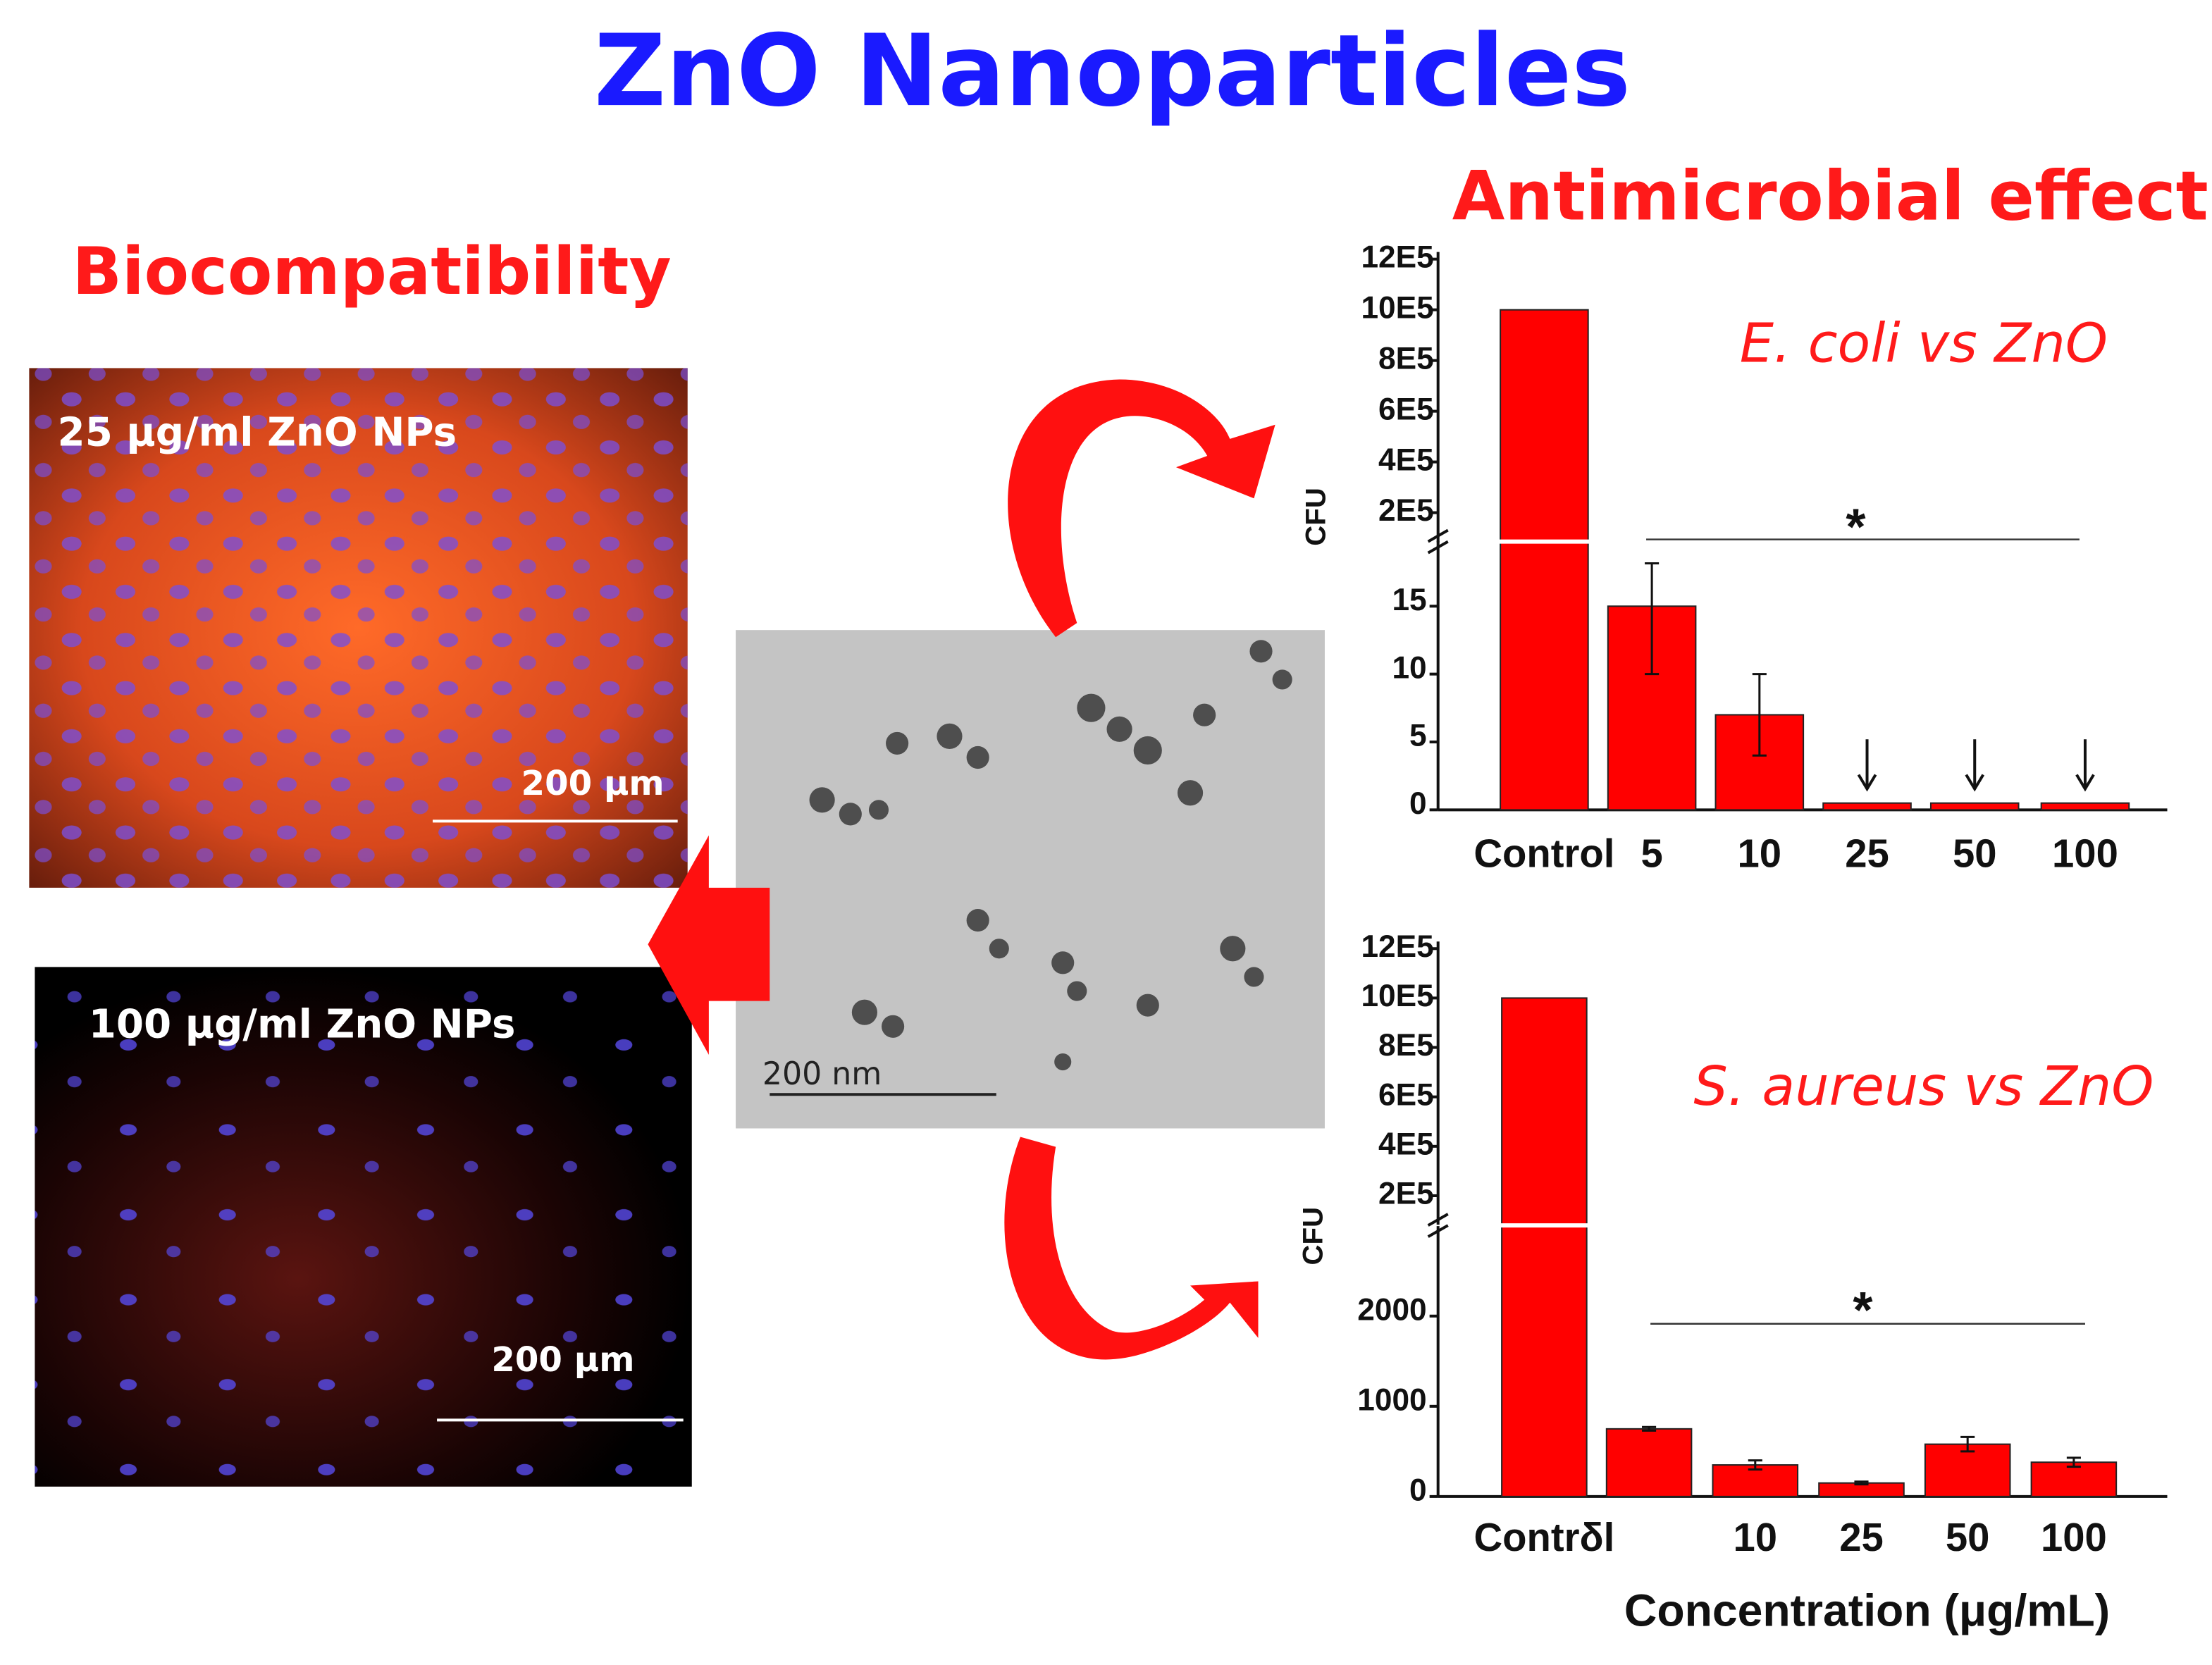  Describe the element at coordinates (257, 432) in the screenshot. I see `micrograph-label: 25 μg/ml ZnO NPs` at that location.